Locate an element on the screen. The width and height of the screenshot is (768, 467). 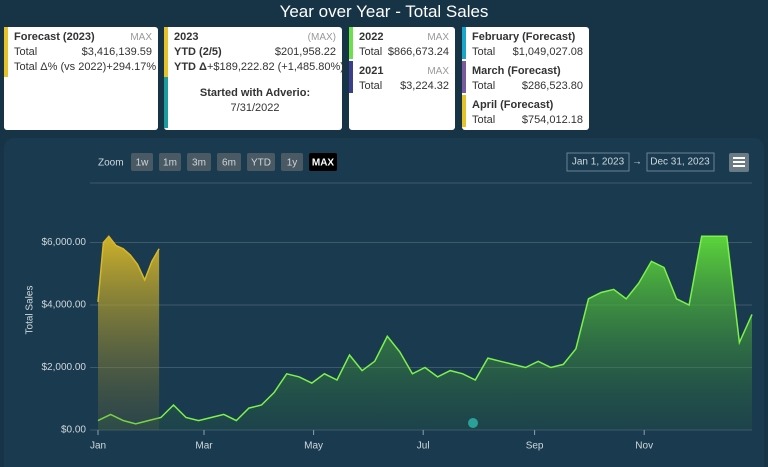
card-block: 2021 MAX Total $3,224.32 is located at coordinates (402, 77).